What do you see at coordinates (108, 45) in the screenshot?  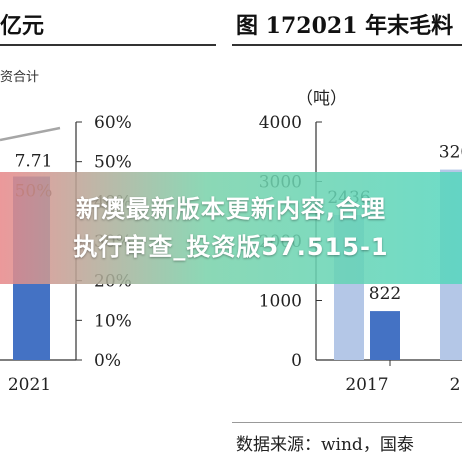 I see `left-title-rule` at bounding box center [108, 45].